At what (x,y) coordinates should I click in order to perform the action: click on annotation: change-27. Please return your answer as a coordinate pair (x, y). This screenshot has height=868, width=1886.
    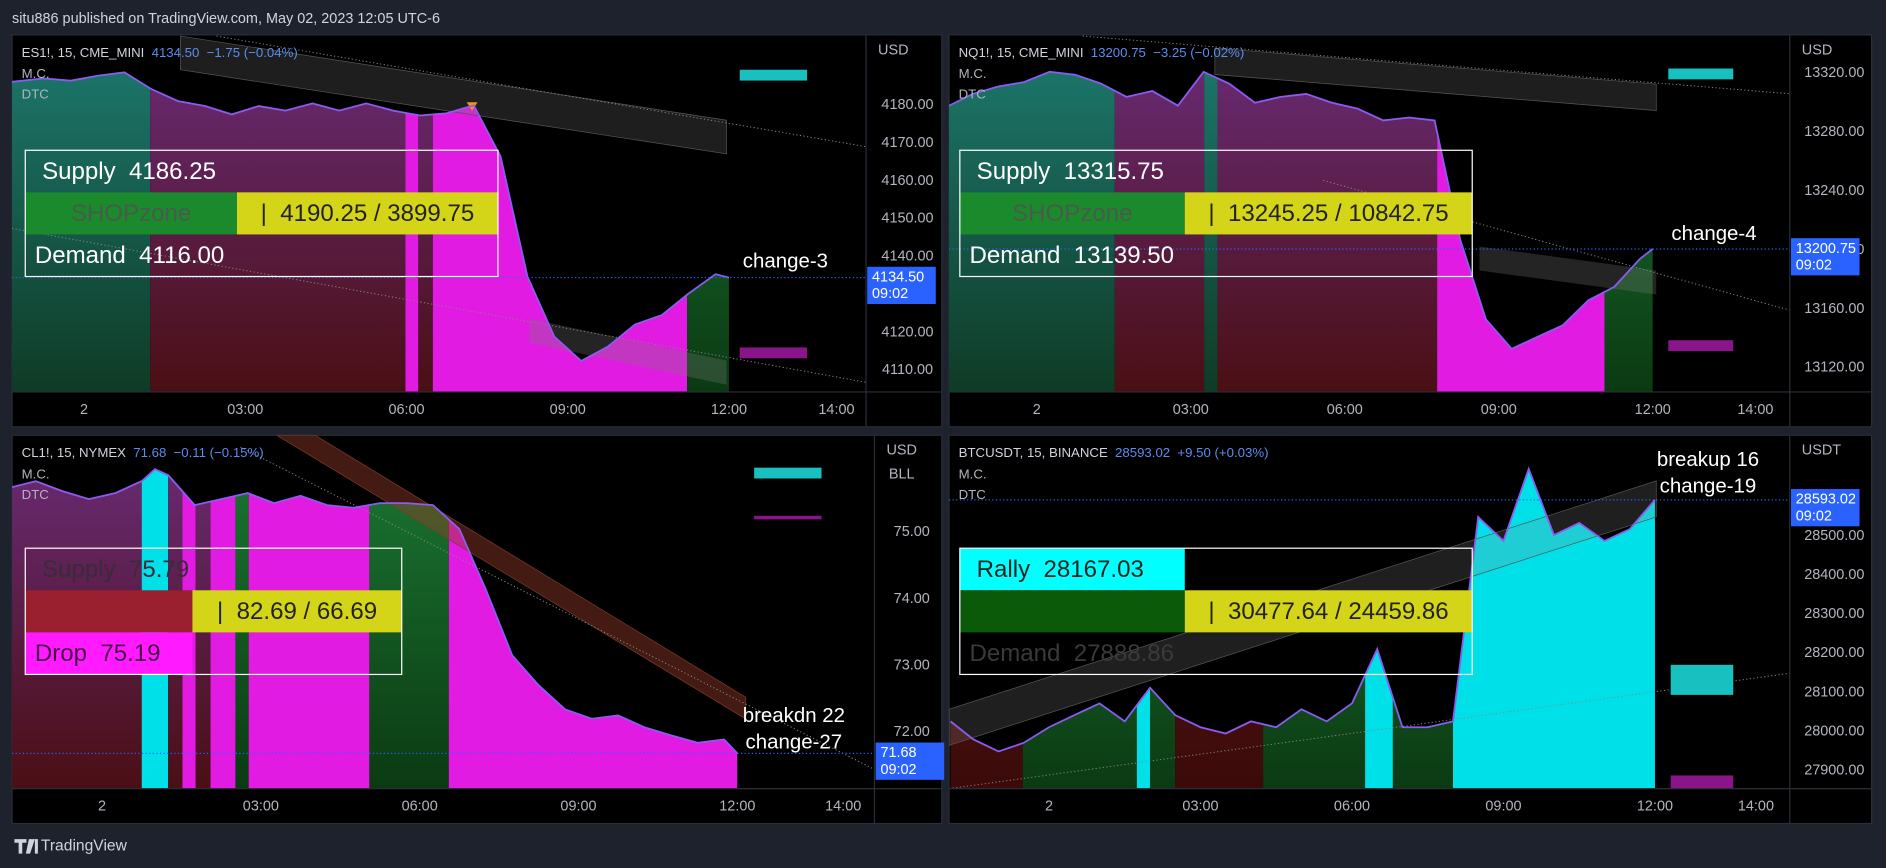
    Looking at the image, I should click on (794, 741).